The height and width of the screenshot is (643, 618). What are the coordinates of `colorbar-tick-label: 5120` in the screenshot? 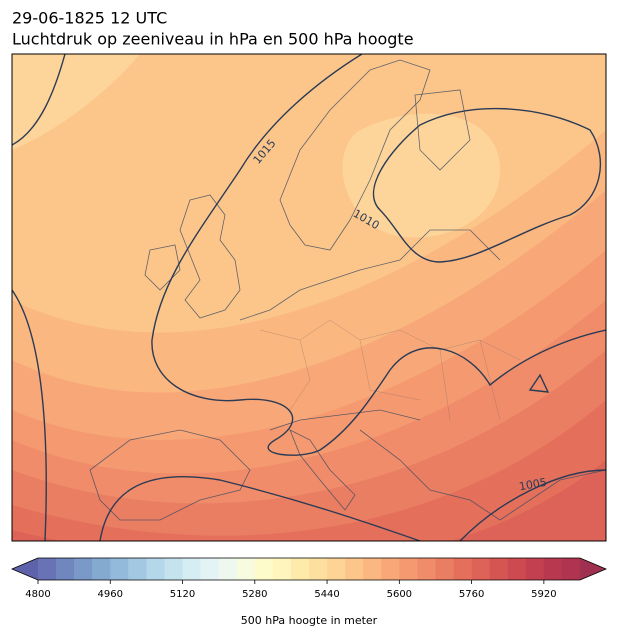 It's located at (182, 594).